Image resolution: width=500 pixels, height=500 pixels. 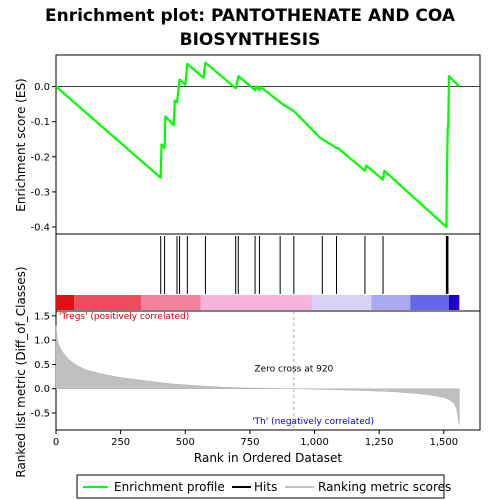 I want to click on xtick-label: 0, so click(x=56, y=442).